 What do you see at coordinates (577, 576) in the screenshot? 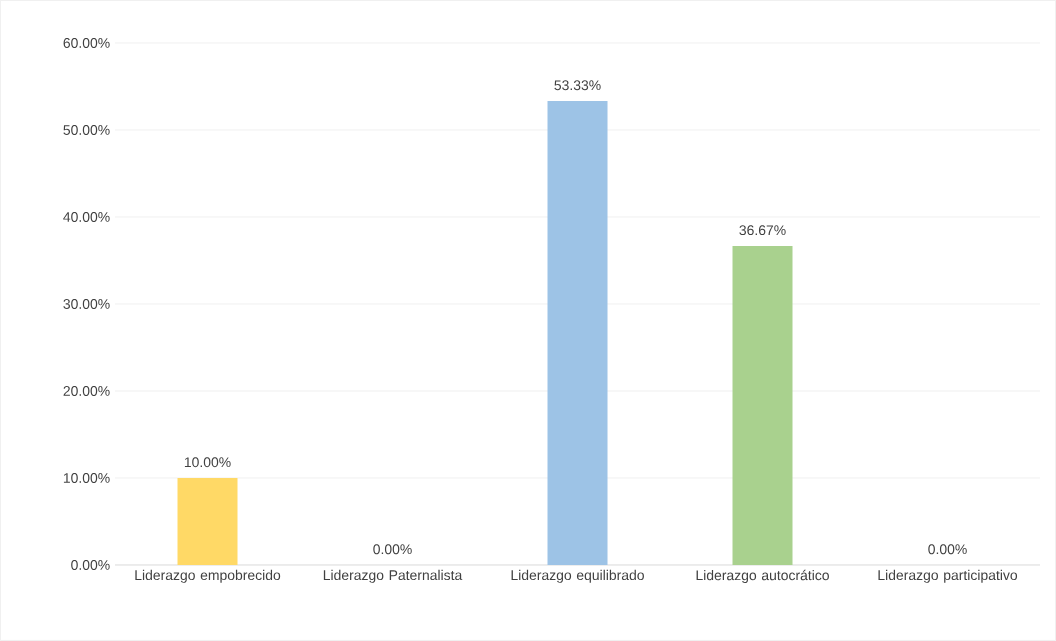
I see `x-tick-label: Liderazgo equilibrado` at bounding box center [577, 576].